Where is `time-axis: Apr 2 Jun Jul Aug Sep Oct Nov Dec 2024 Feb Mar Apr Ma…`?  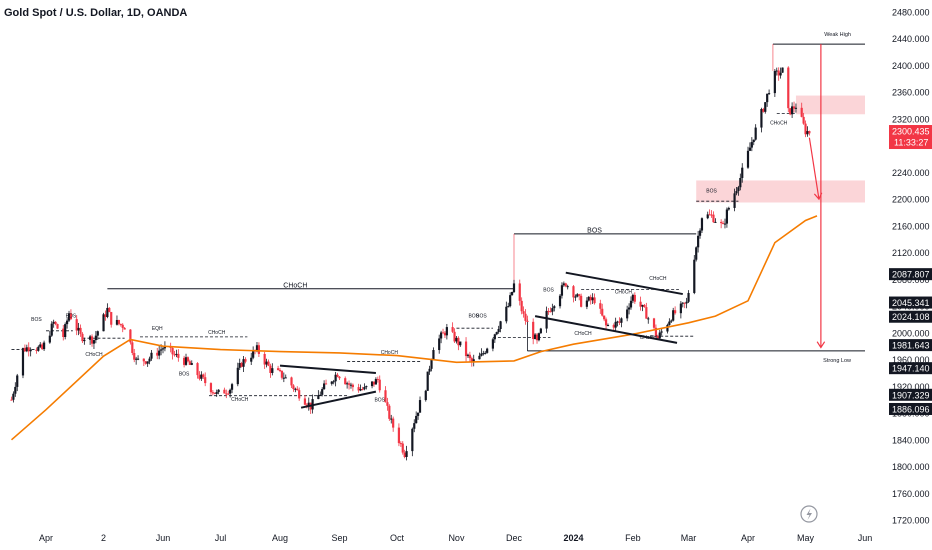
time-axis: Apr 2 Jun Jul Aug Sep Oct Nov Dec 2024 Feb Mar Apr Ma… is located at coordinates (455, 538).